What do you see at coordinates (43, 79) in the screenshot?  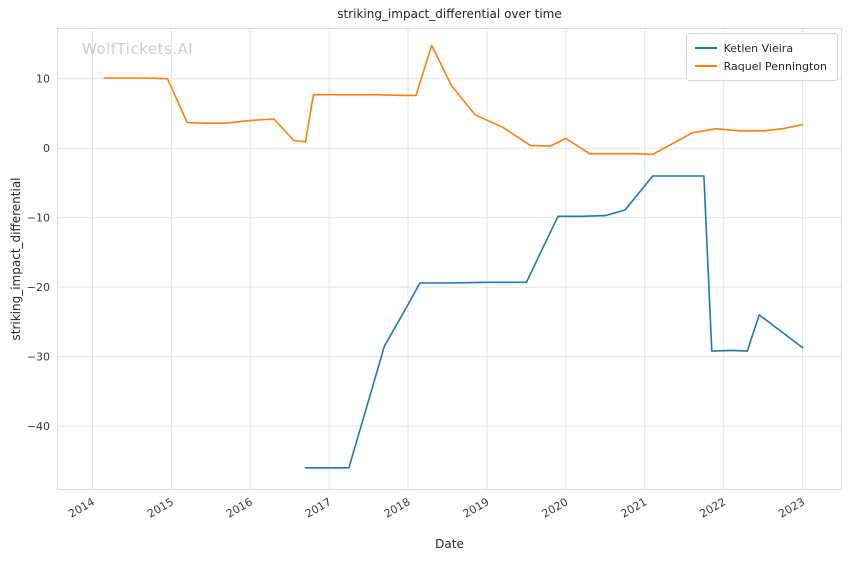 I see `y-tick-label: 10` at bounding box center [43, 79].